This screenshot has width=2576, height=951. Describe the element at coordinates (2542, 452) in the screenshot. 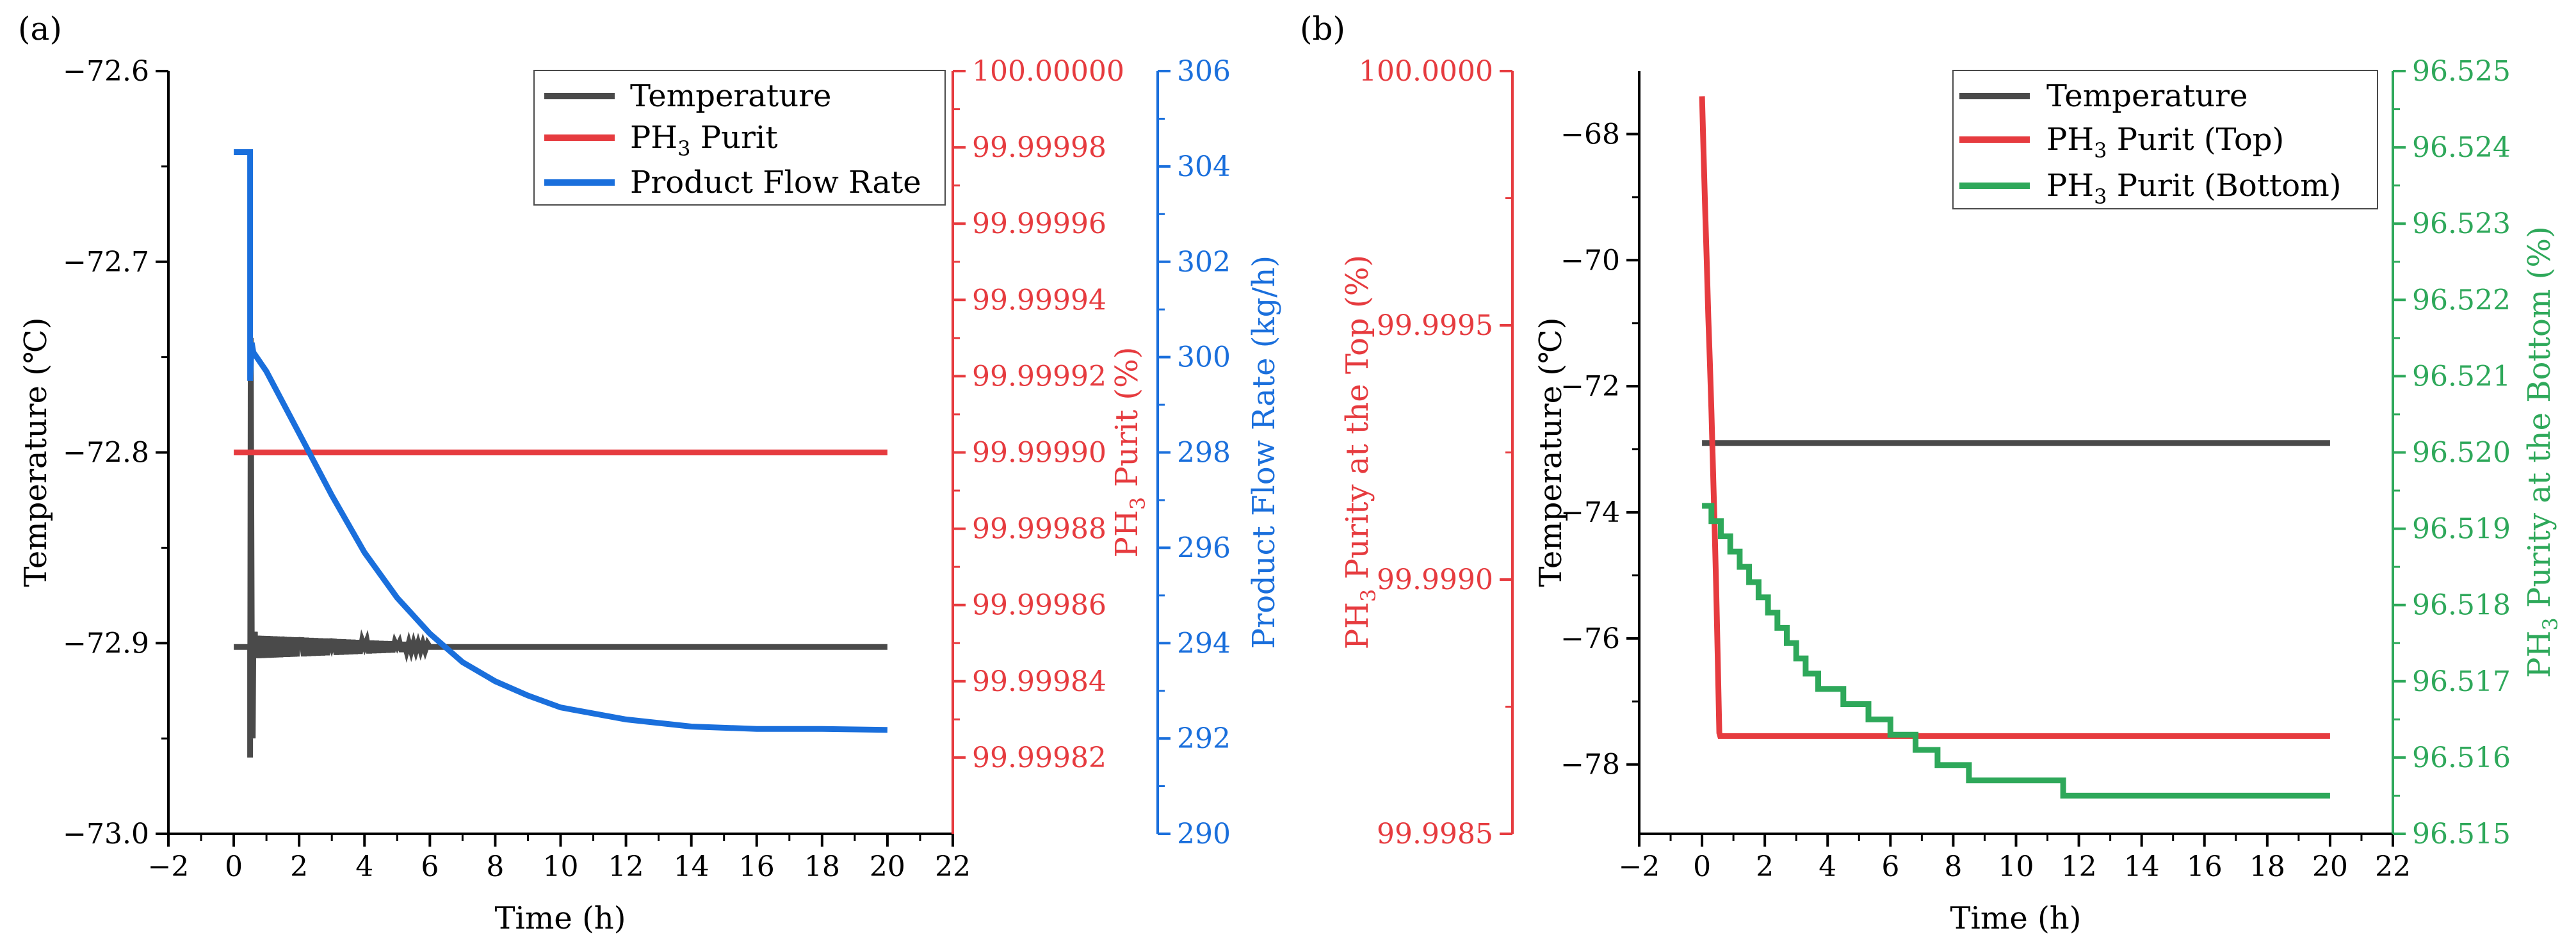

I see `panel-b-bottom-purity-label: PH3 Purity at the Bottom (%)` at that location.